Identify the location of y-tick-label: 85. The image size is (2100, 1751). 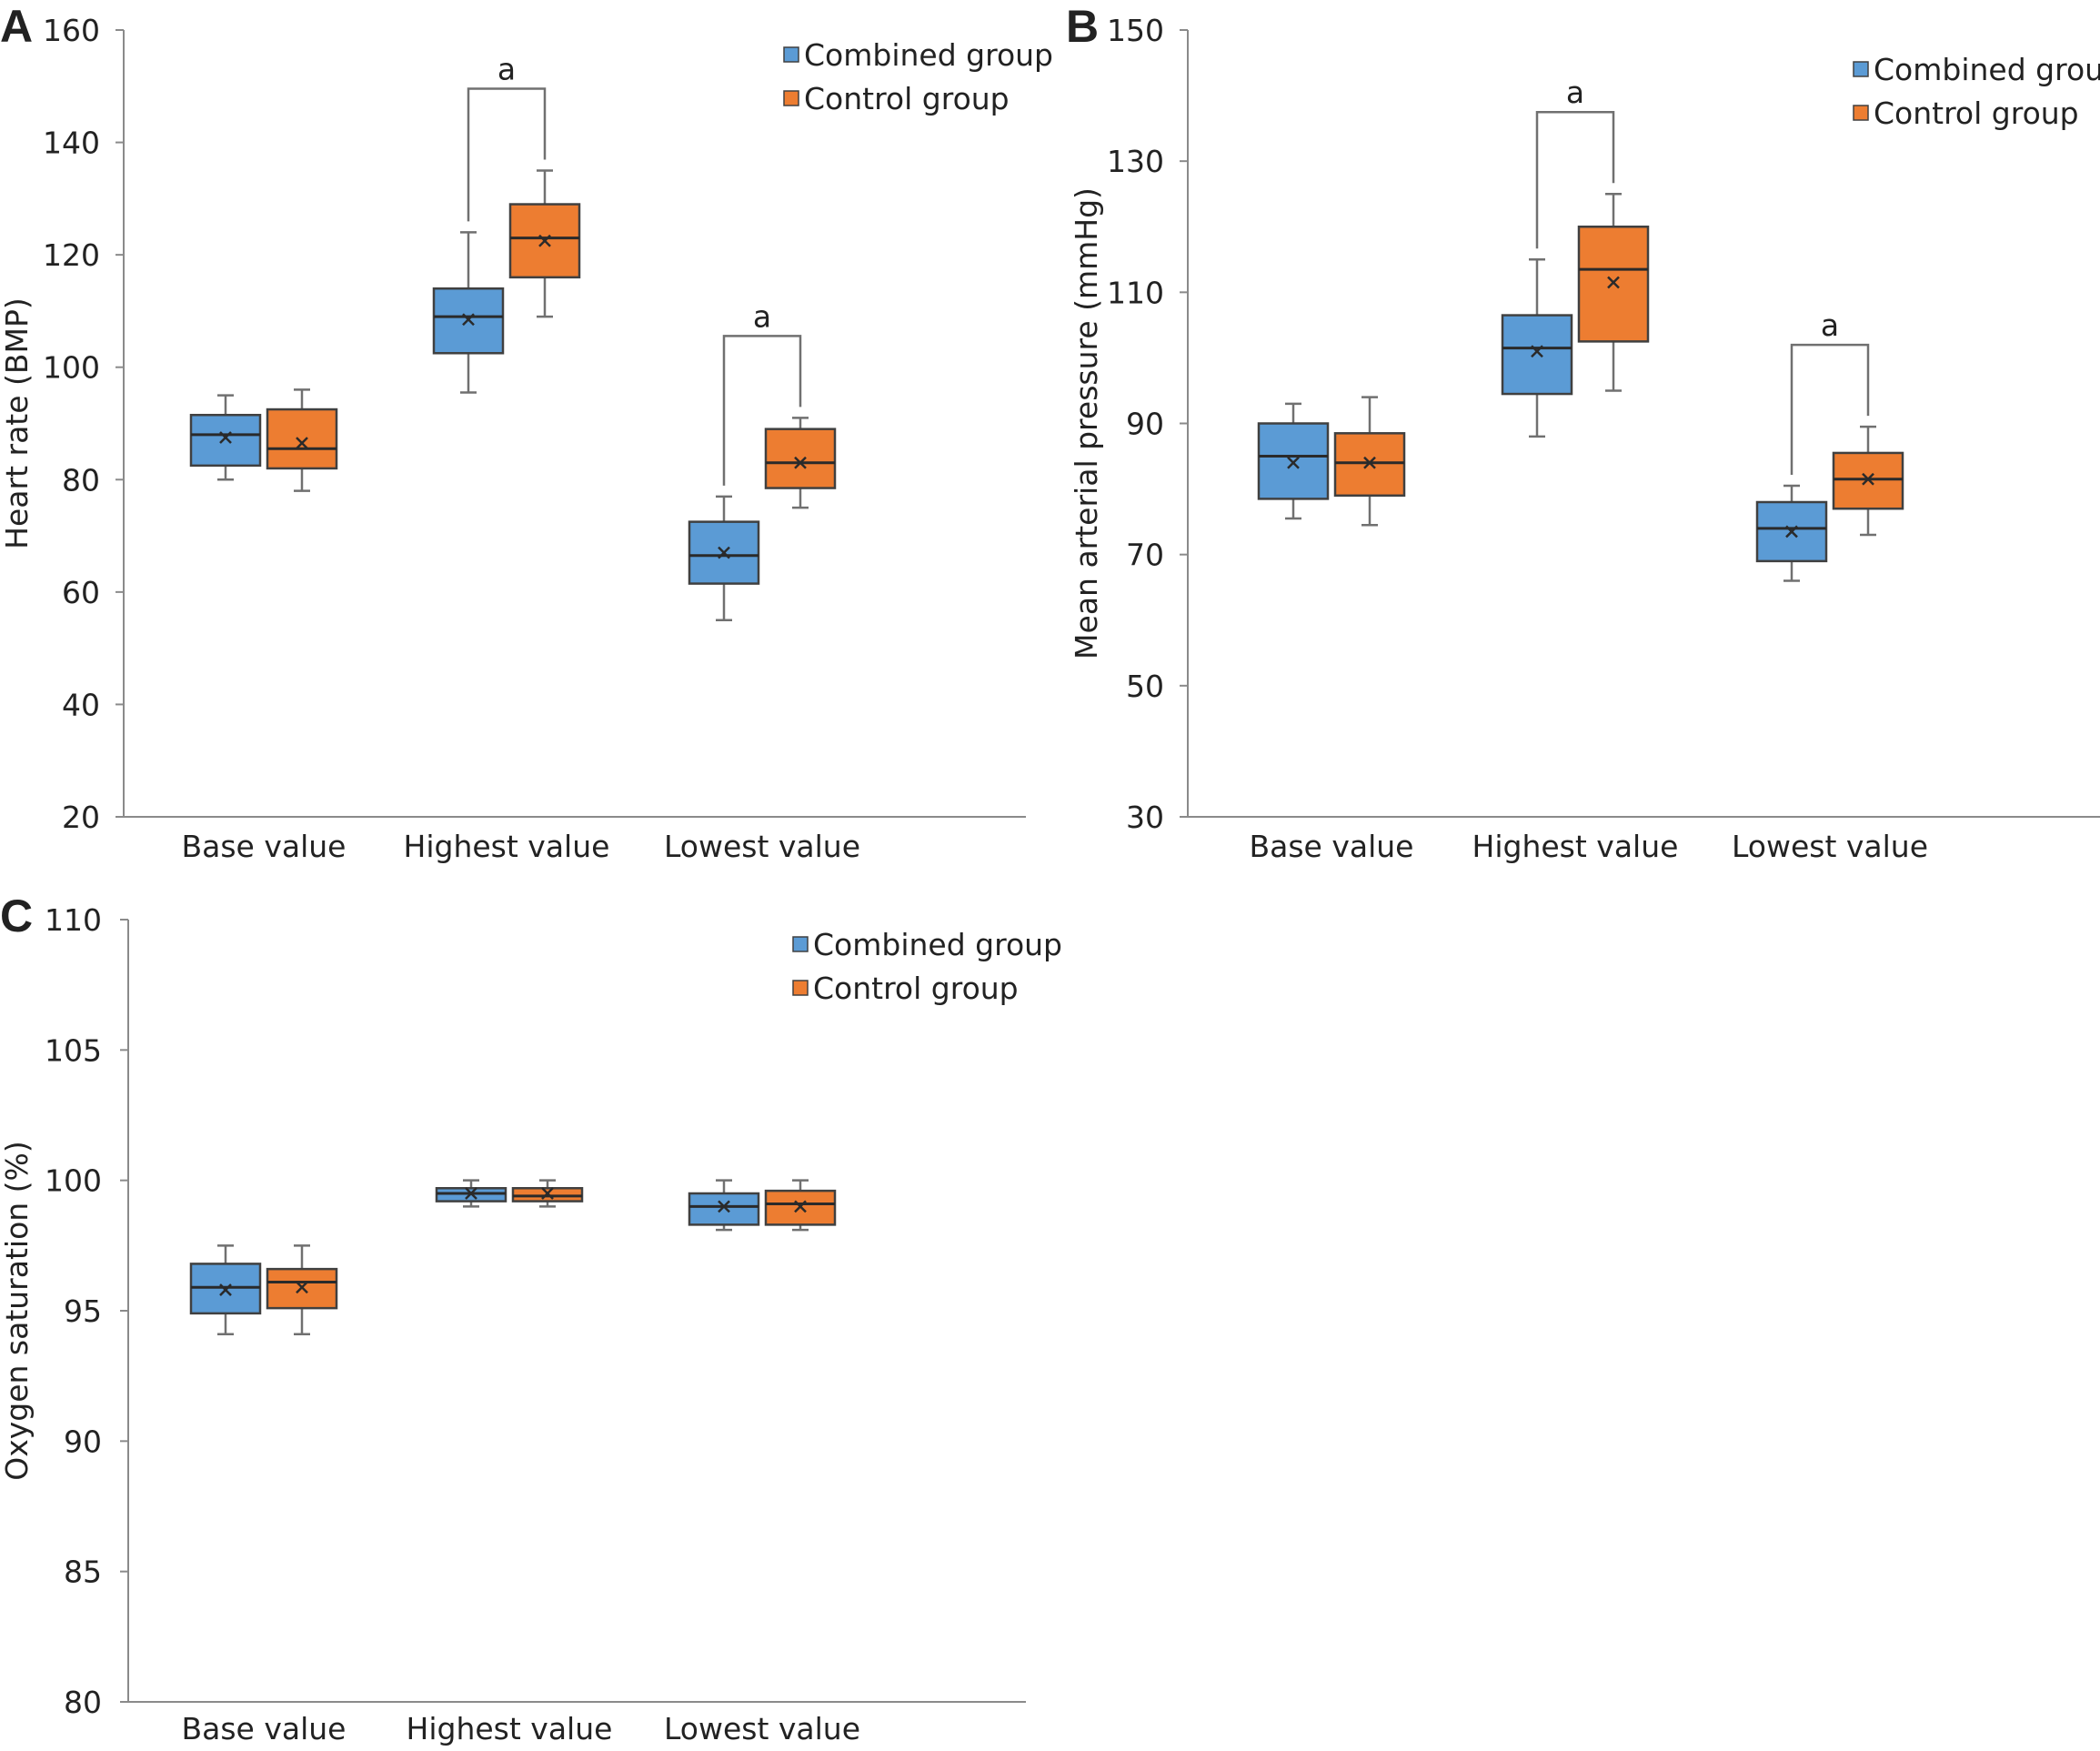
(83, 1572).